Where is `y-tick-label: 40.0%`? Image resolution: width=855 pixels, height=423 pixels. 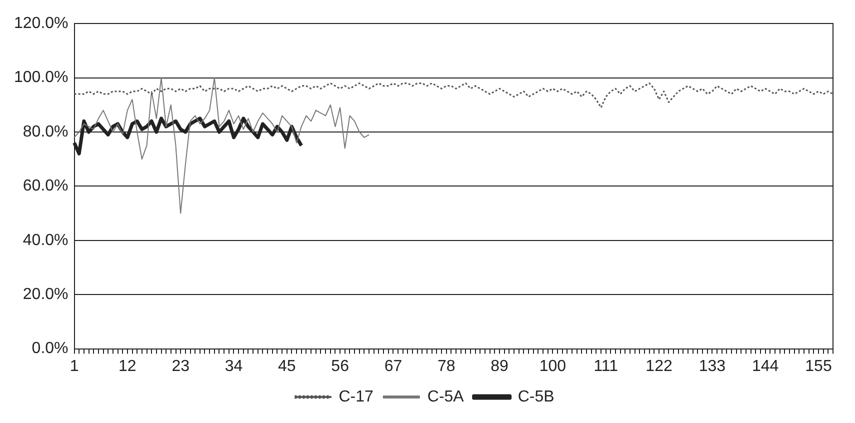 y-tick-label: 40.0% is located at coordinates (45, 240).